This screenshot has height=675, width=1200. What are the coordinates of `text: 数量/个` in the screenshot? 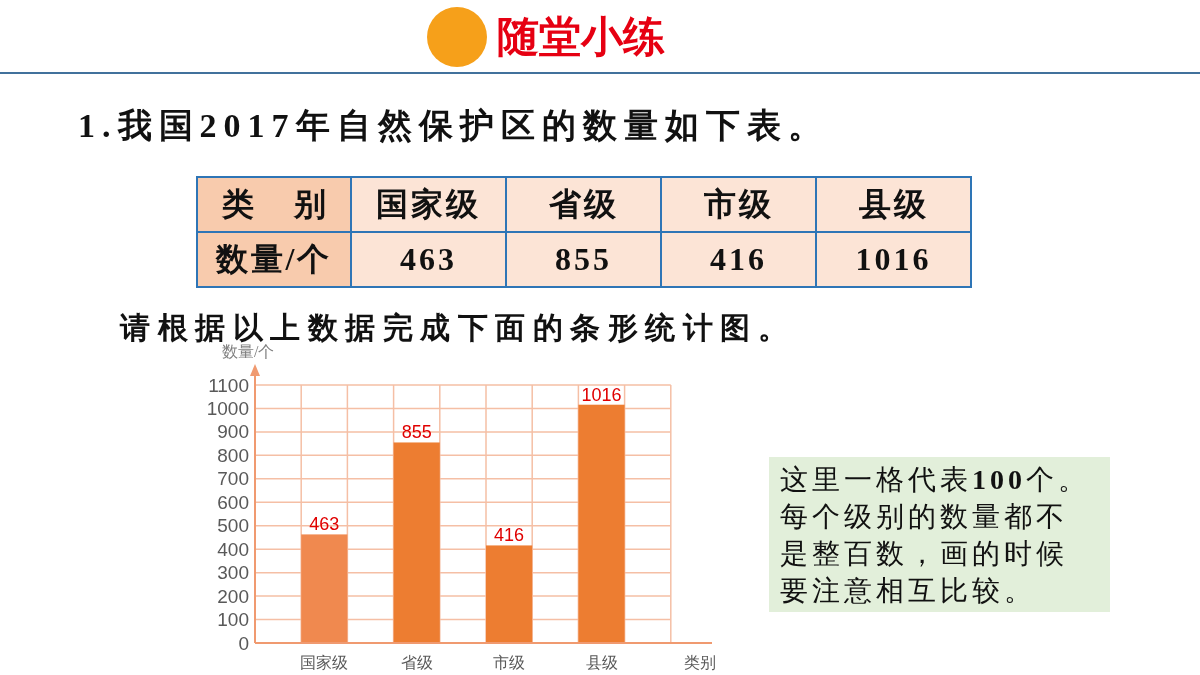 It's located at (274, 259).